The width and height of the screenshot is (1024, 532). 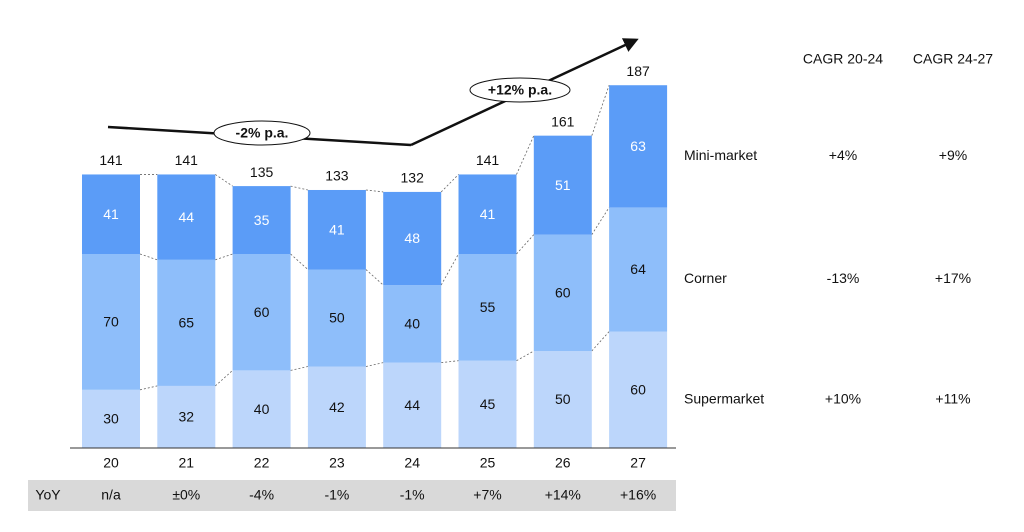 What do you see at coordinates (705, 278) in the screenshot?
I see `legend-label: Corner` at bounding box center [705, 278].